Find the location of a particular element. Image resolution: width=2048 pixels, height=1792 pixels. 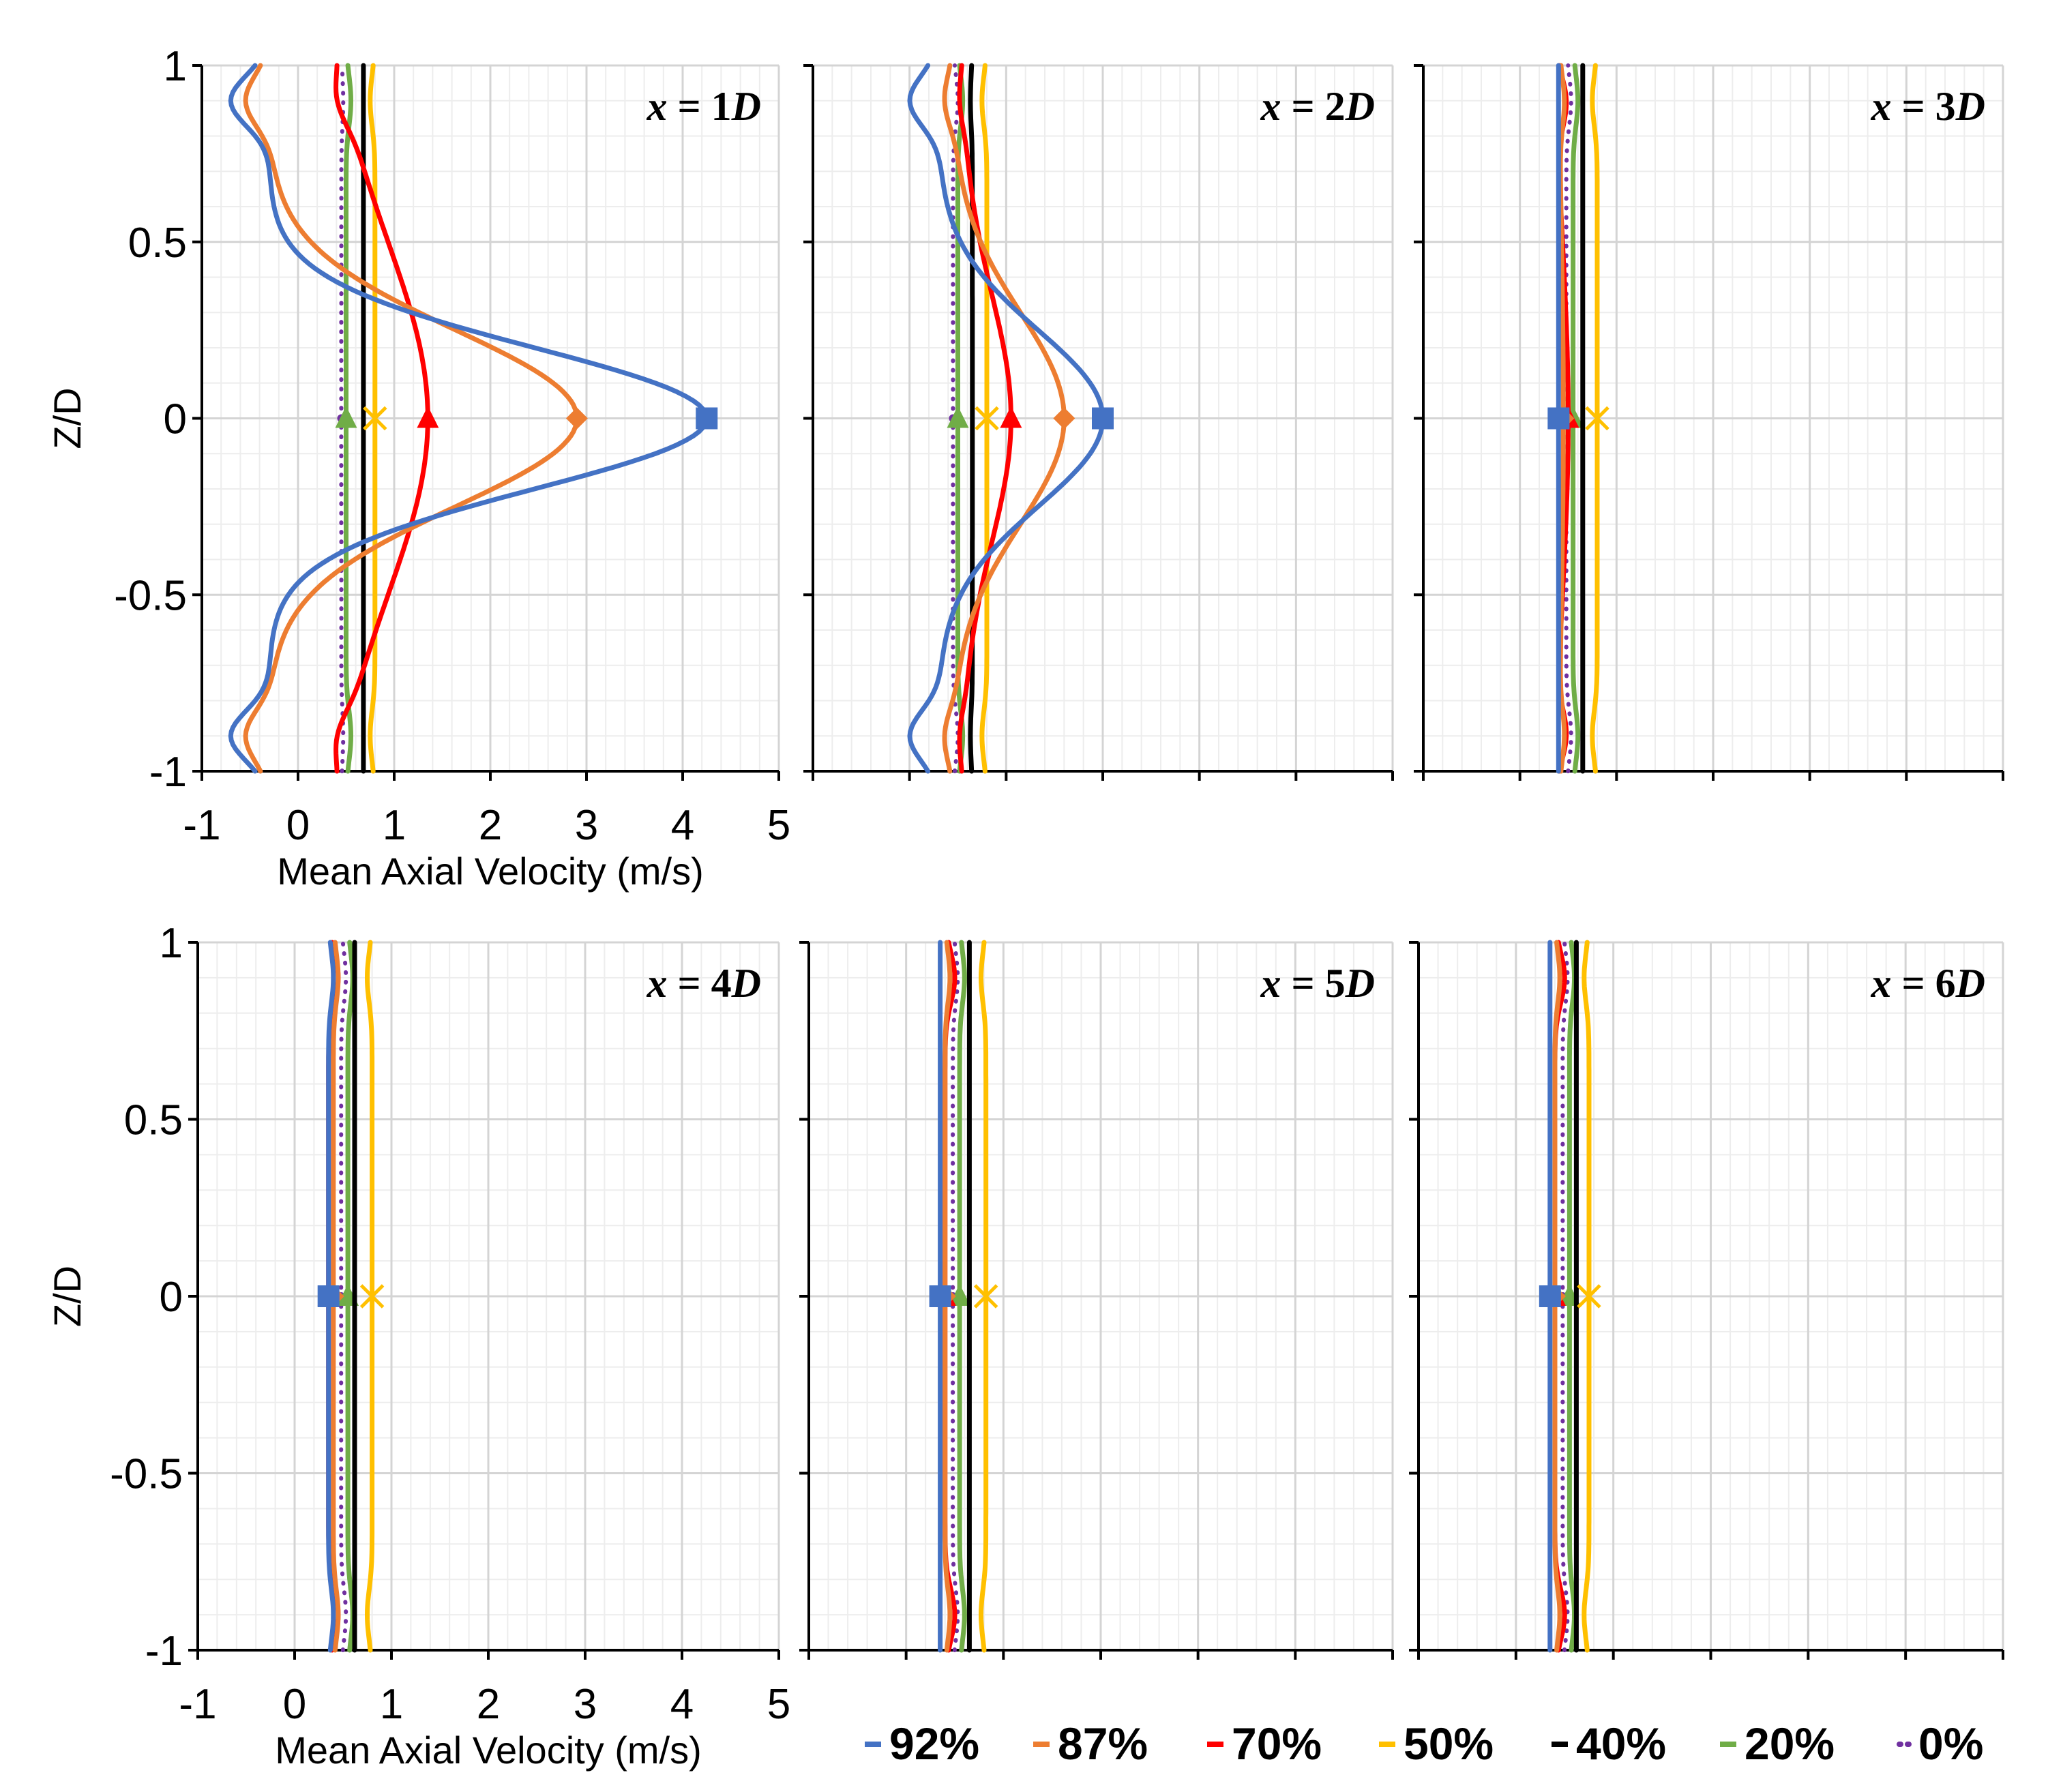

panel-label-eq: = 3 is located at coordinates (1923, 107).